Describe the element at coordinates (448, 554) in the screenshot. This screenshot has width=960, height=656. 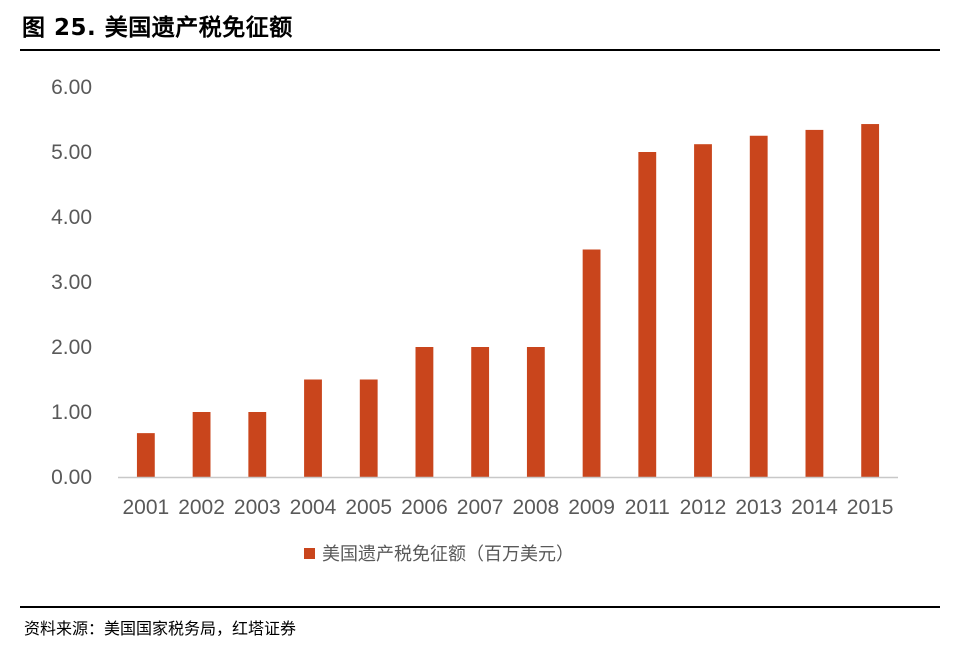
I see `legend-label: 美国遗产税免征额（百万美元）` at that location.